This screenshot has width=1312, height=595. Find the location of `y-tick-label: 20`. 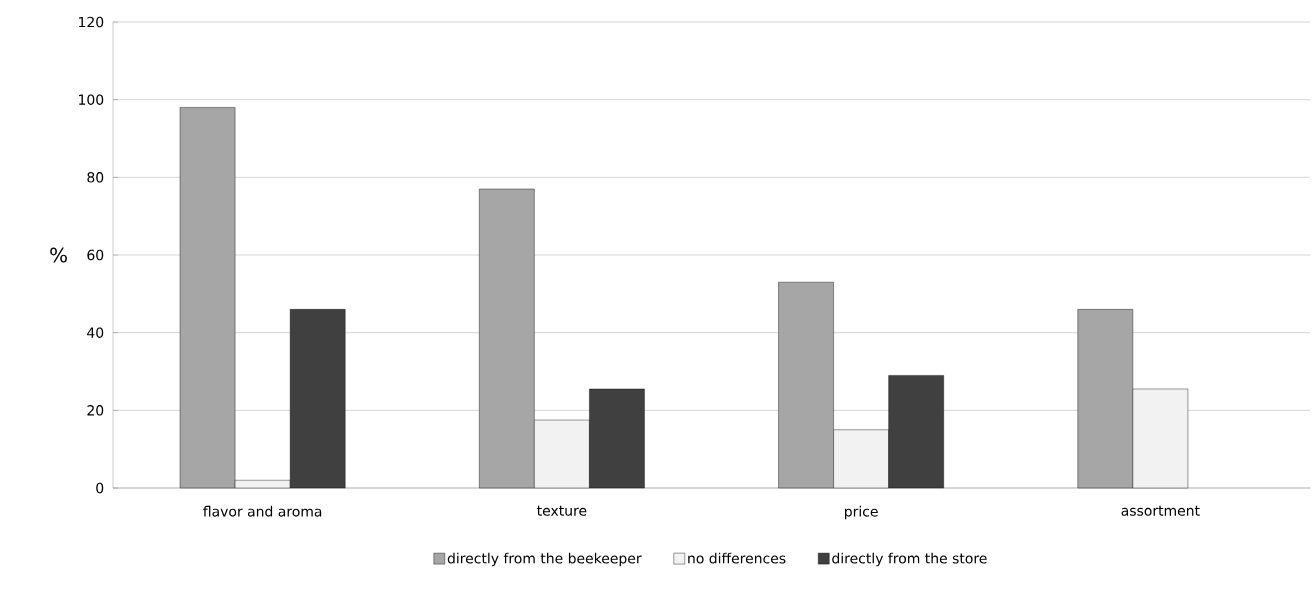

y-tick-label: 20 is located at coordinates (95, 410).